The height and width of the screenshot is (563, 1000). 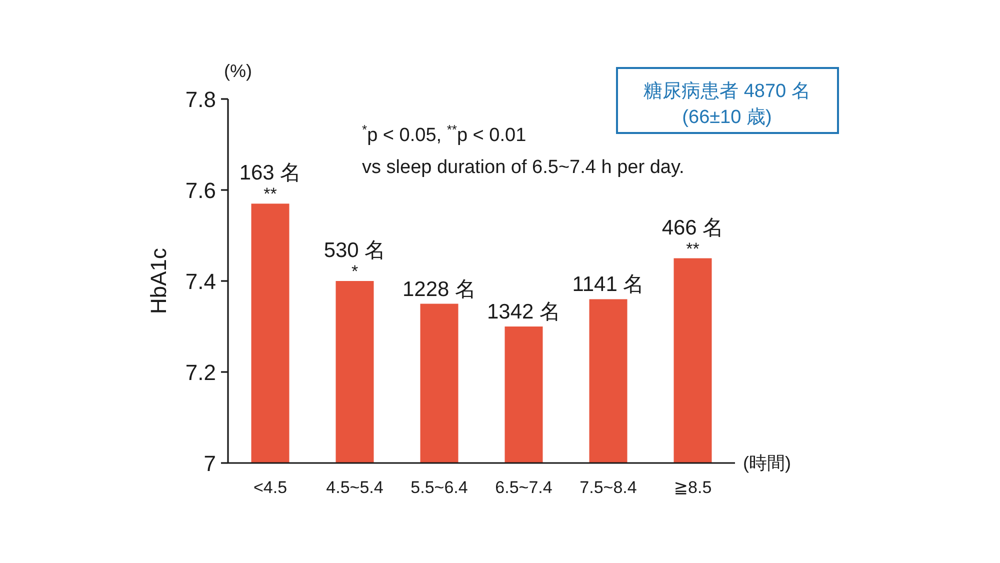 What do you see at coordinates (693, 228) in the screenshot?
I see `annotation: 466 名` at bounding box center [693, 228].